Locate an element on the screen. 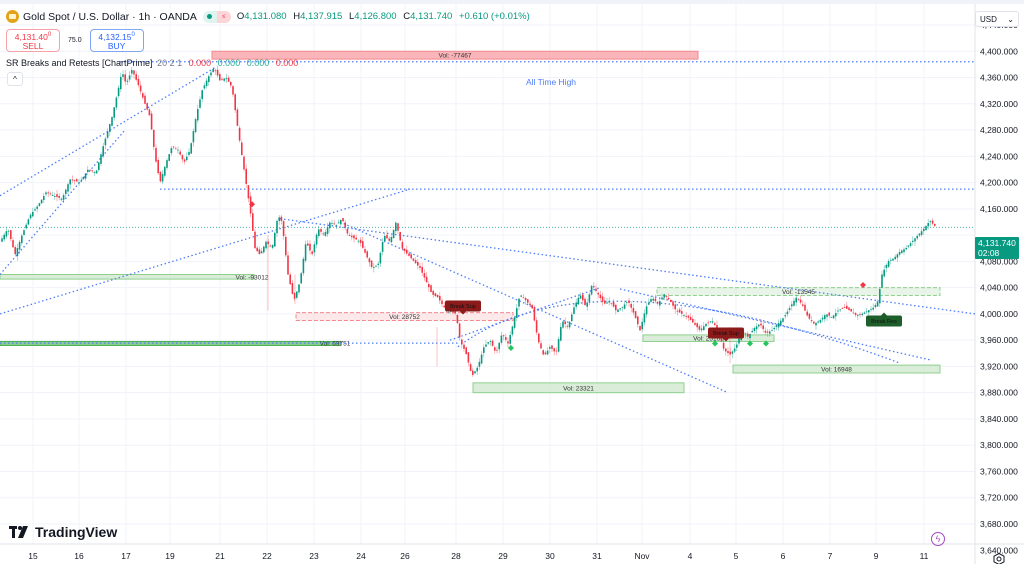 This screenshot has height=564, width=1024. svg-text: 4,040.000 is located at coordinates (999, 288).